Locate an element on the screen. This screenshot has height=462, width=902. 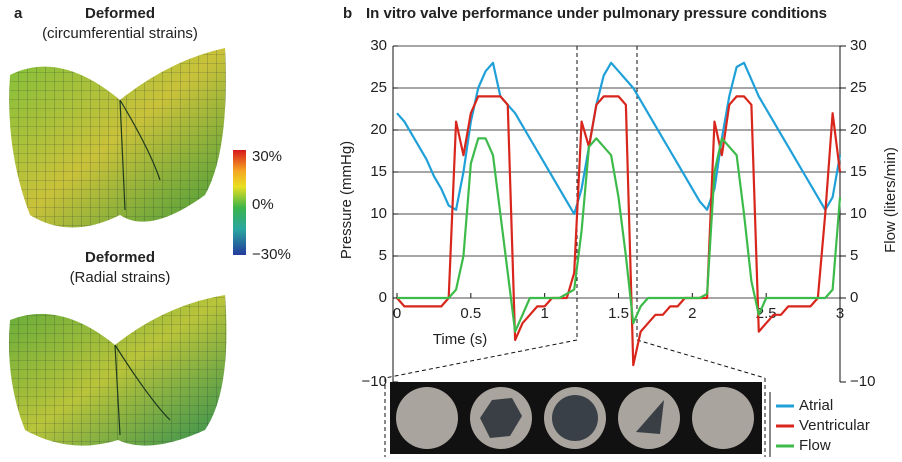
x-tick-label: 2 is located at coordinates (692, 313).